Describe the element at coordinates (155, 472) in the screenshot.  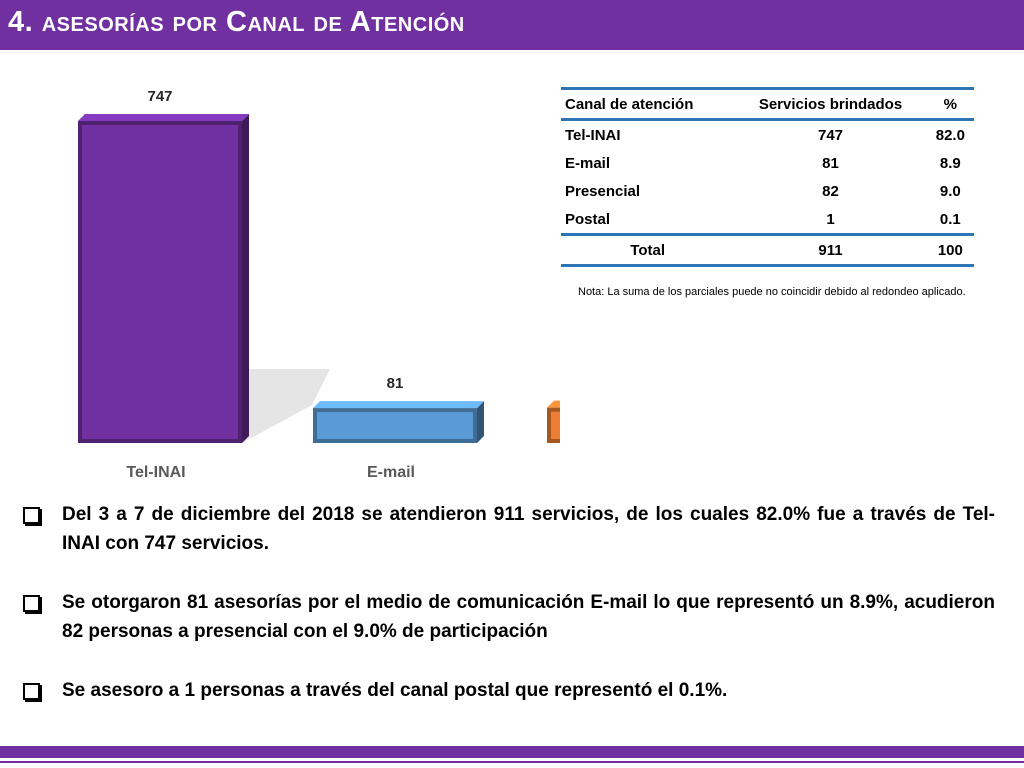
I see `category-label: Tel-INAI` at that location.